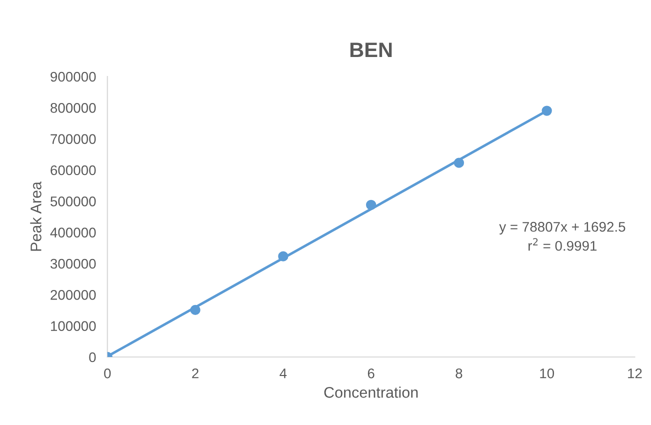 Image resolution: width=651 pixels, height=425 pixels. Describe the element at coordinates (562, 228) in the screenshot. I see `annotation: y = 78807x + 1692.5` at that location.